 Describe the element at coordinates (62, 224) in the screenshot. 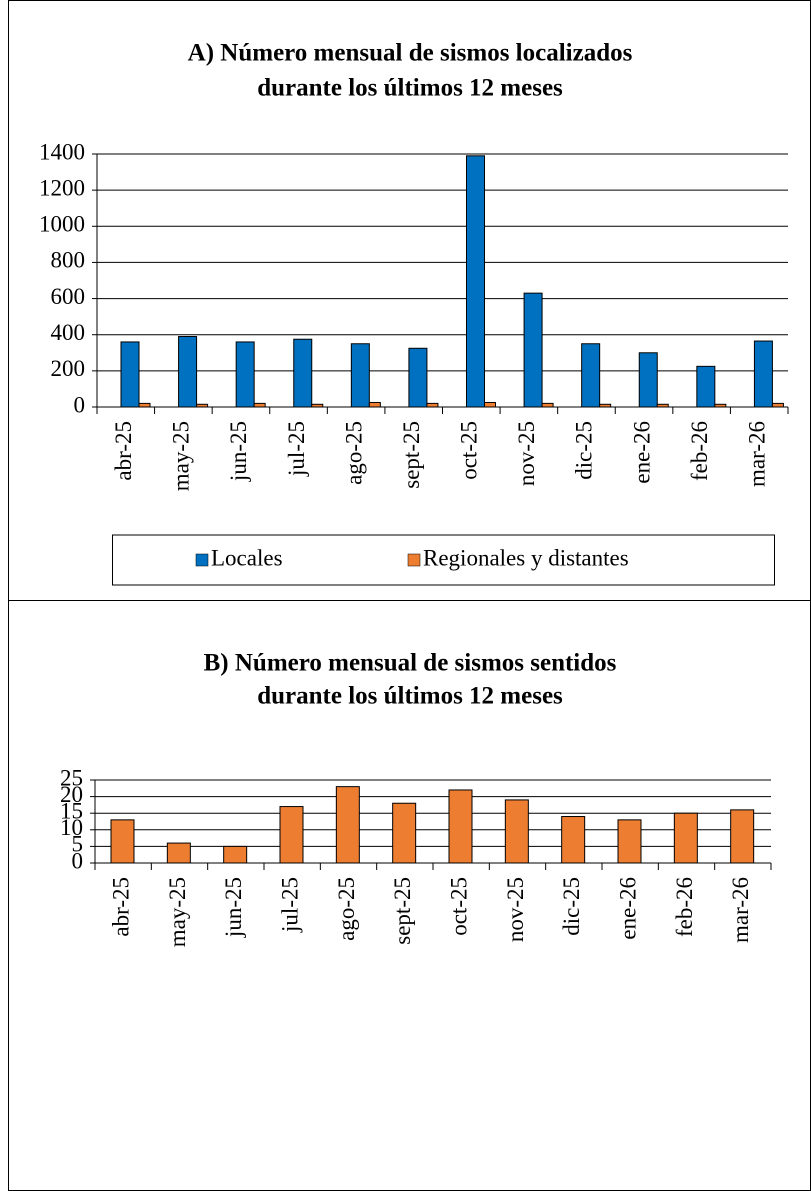

I see `y-tick-label: 1000` at that location.